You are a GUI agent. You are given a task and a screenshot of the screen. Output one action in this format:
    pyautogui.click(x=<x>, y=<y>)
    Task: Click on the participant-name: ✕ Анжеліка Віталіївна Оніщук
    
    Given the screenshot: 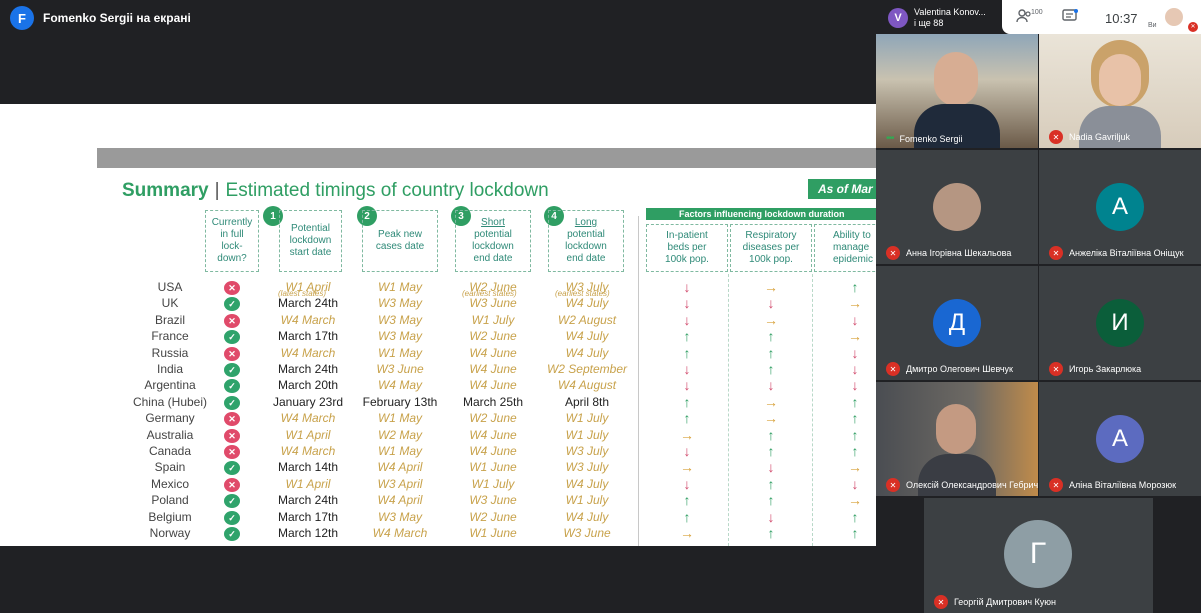 What is the action you would take?
    pyautogui.click(x=1116, y=253)
    